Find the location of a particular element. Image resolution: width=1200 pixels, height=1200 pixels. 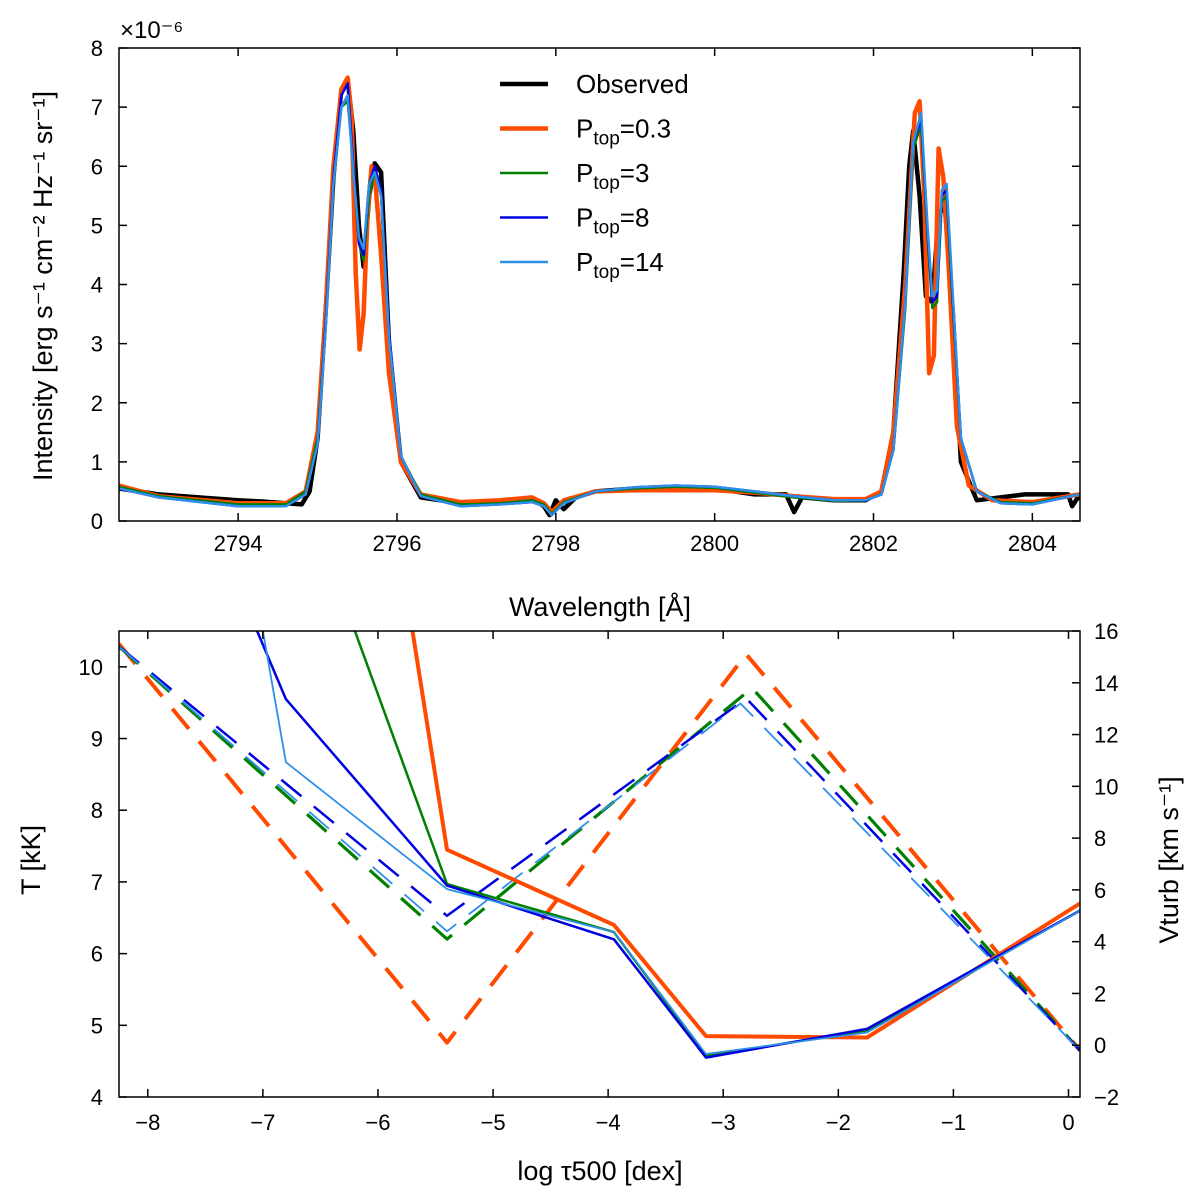

spectrum-x-tick-label: 2794 is located at coordinates (238, 543).